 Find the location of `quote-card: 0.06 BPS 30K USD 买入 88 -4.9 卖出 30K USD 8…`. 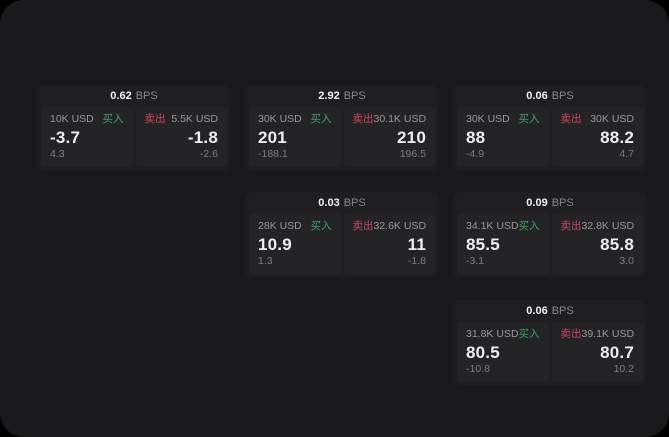

quote-card: 0.06 BPS 30K USD 买入 88 -4.9 卖出 30K USD 8… is located at coordinates (550, 127).